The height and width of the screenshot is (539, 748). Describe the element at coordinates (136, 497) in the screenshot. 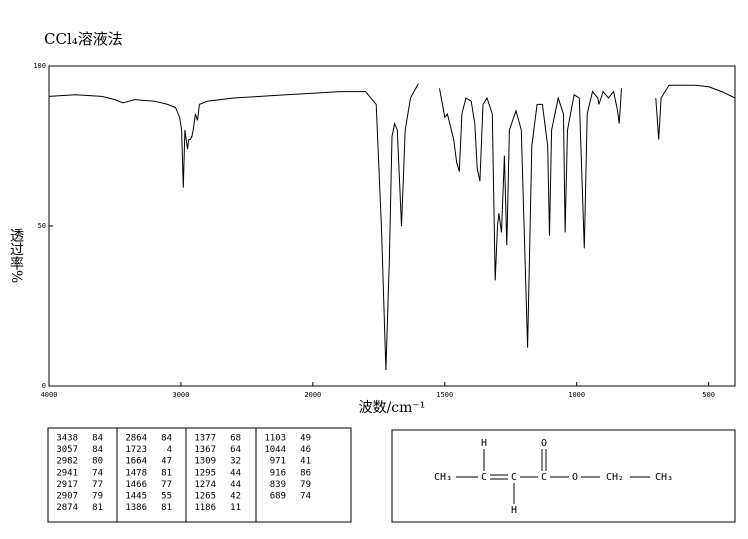

I see `peak-wavenumber: 1445` at that location.